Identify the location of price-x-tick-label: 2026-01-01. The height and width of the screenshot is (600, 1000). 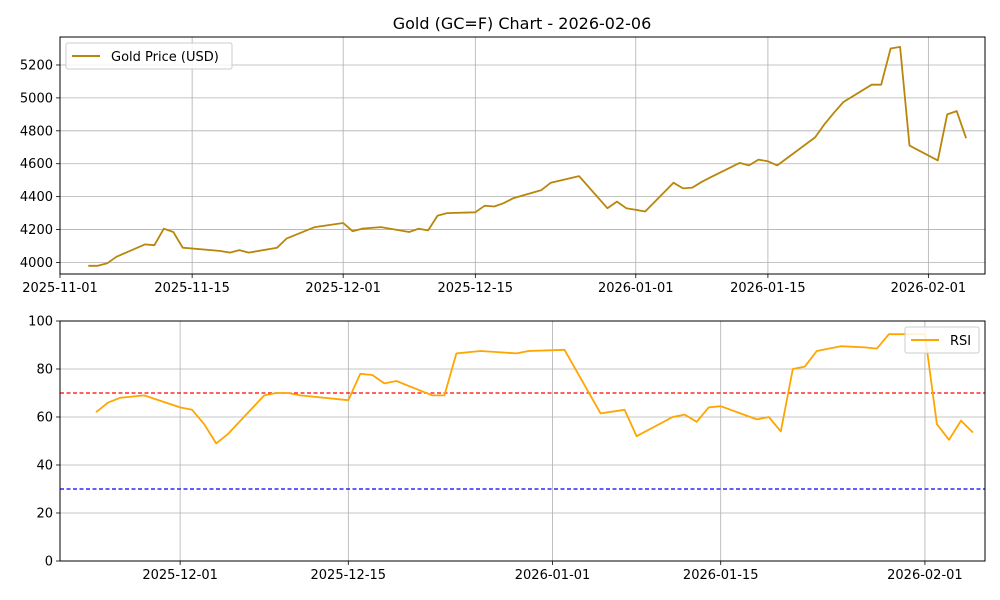
(636, 288).